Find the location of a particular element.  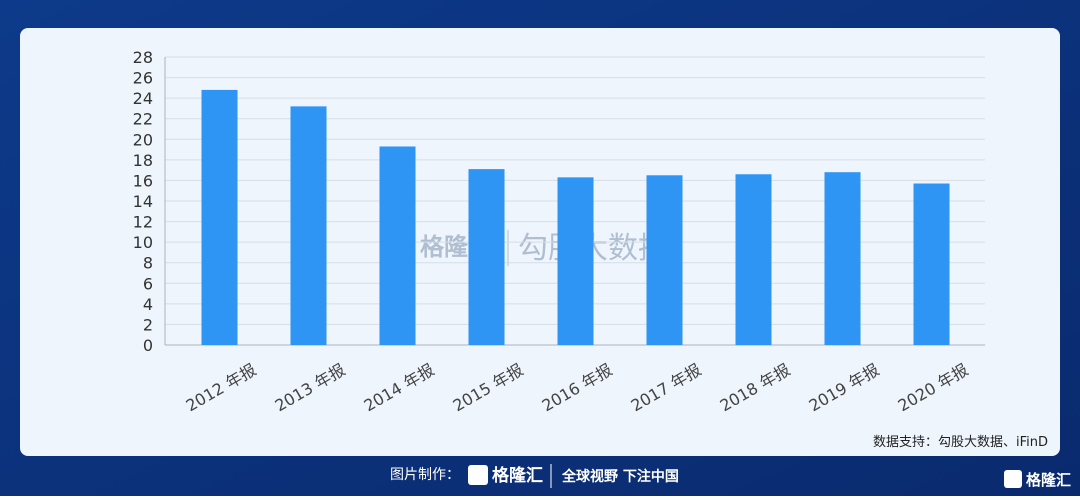

y-tick-label: 22 is located at coordinates (143, 119).